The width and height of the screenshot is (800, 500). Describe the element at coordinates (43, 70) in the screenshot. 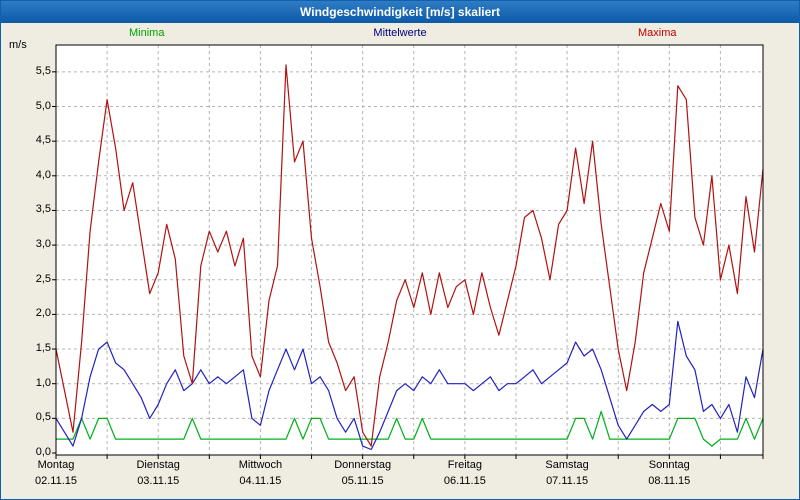

I see `y-tick-label: 5,5` at that location.